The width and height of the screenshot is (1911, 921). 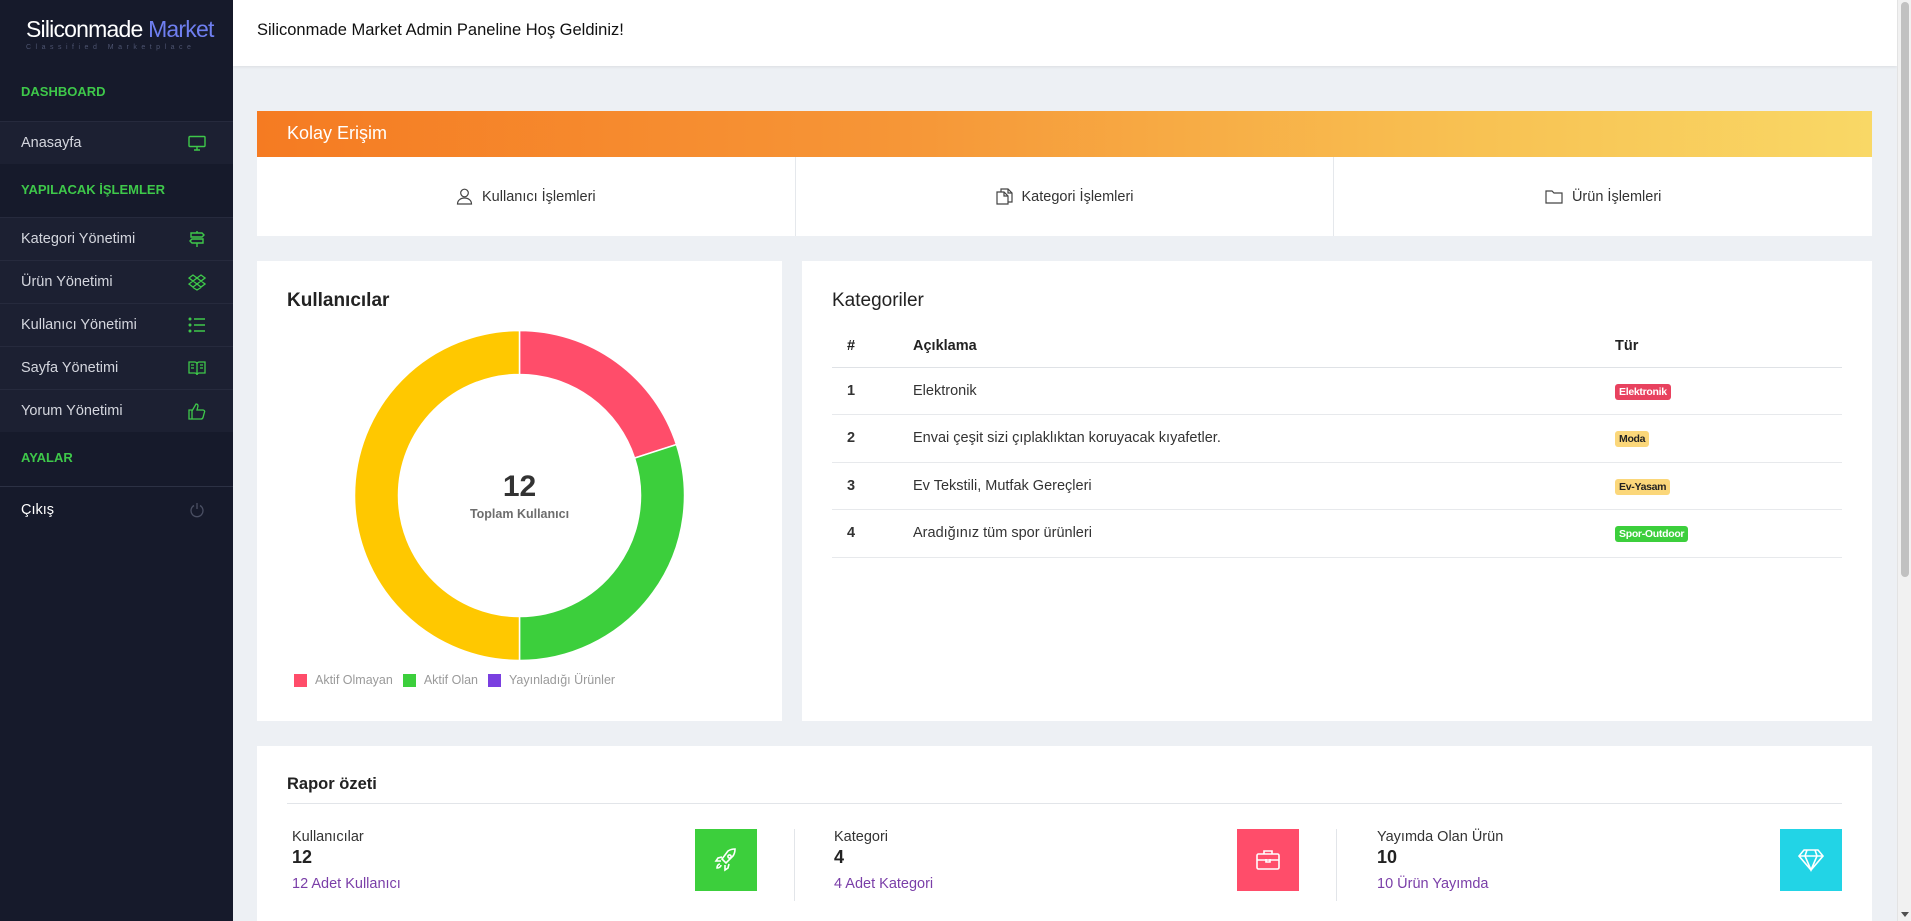 What do you see at coordinates (1264, 346) in the screenshot?
I see `column-header-description: Açıklama` at bounding box center [1264, 346].